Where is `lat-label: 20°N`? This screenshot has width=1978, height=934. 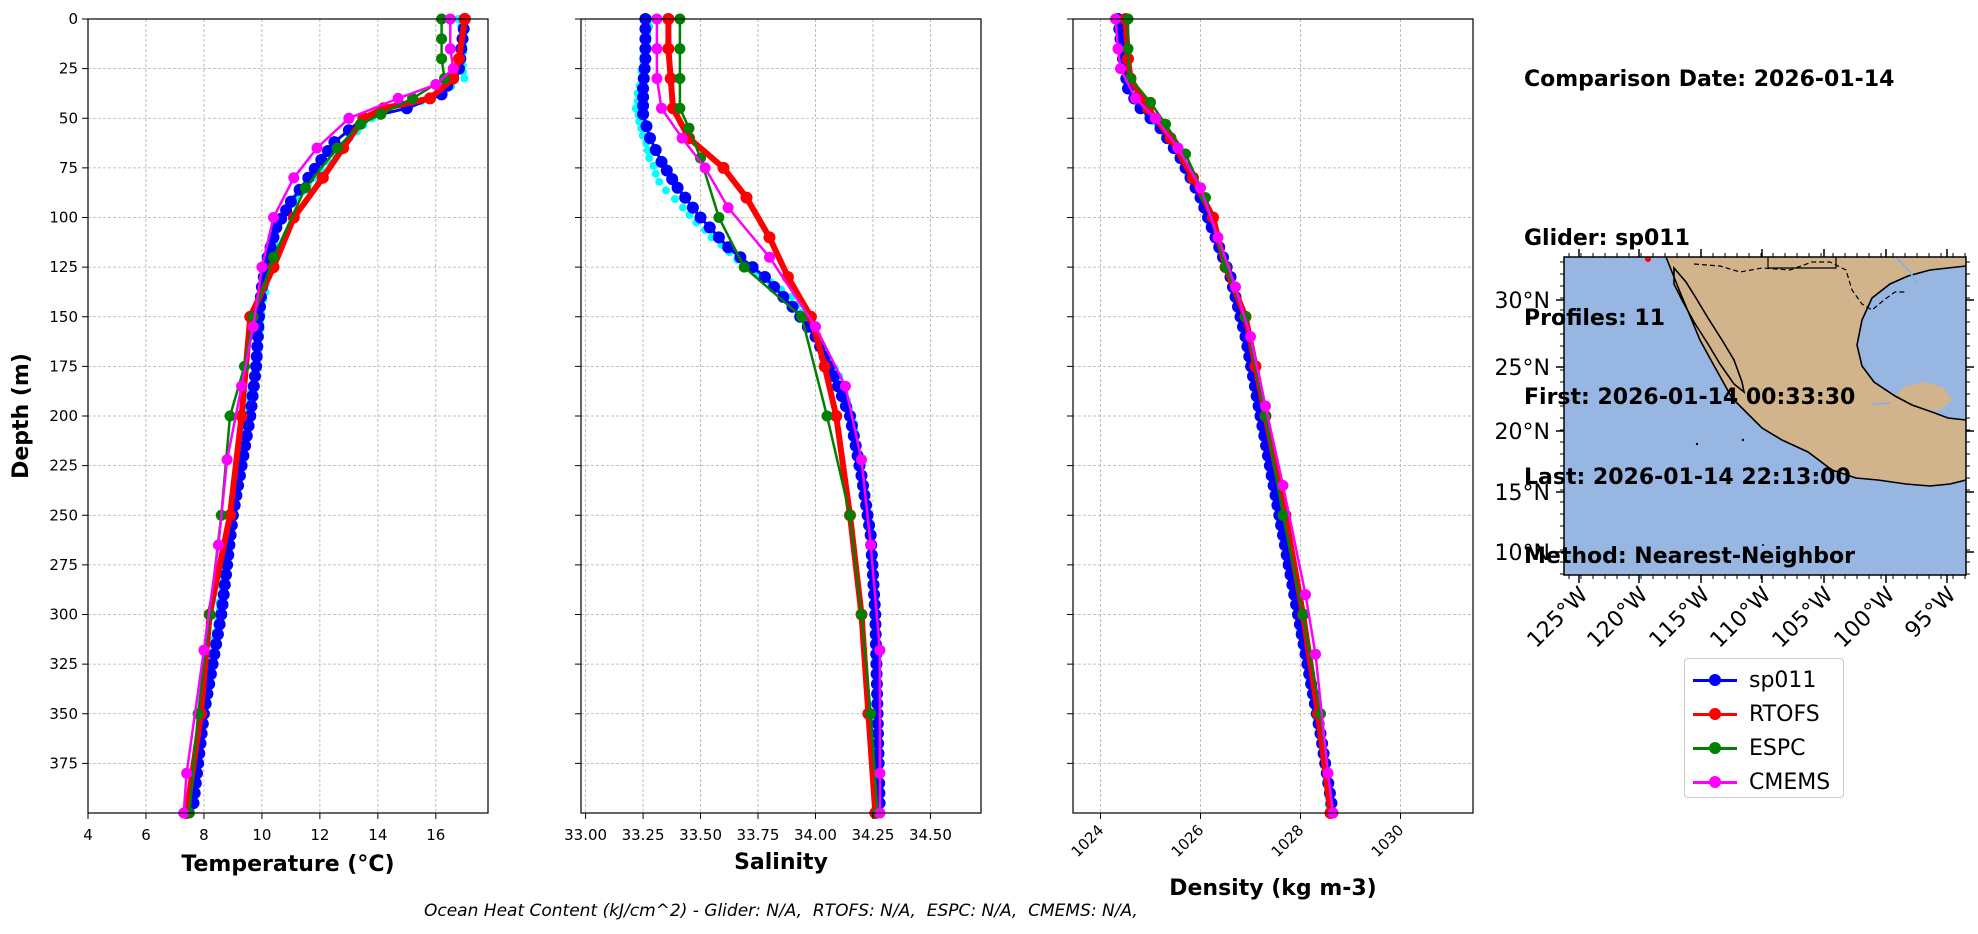 lat-label: 20°N is located at coordinates (1522, 432).